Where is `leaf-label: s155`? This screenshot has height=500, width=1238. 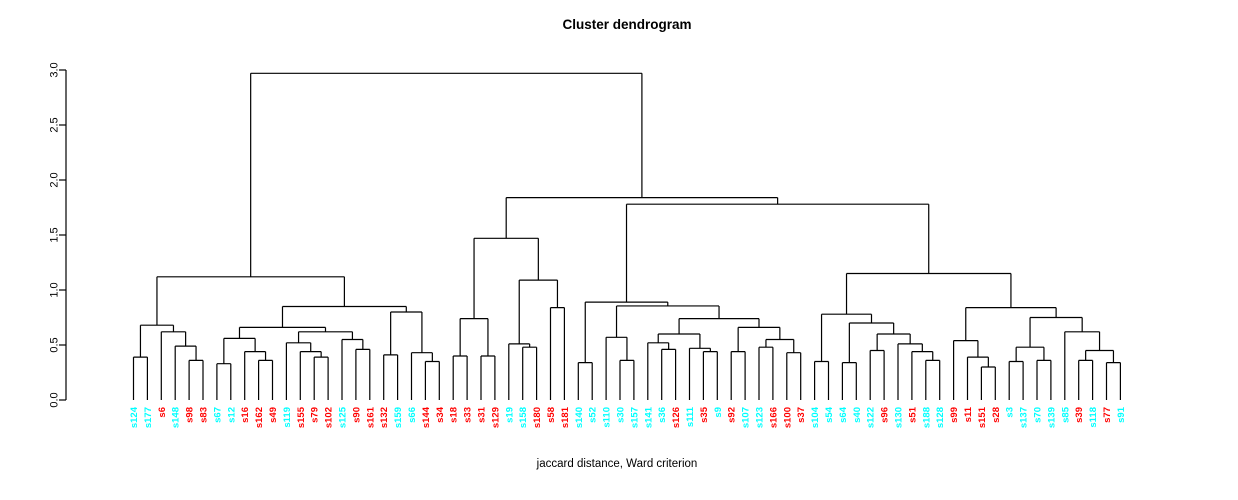
leaf-label: s155 is located at coordinates (301, 417).